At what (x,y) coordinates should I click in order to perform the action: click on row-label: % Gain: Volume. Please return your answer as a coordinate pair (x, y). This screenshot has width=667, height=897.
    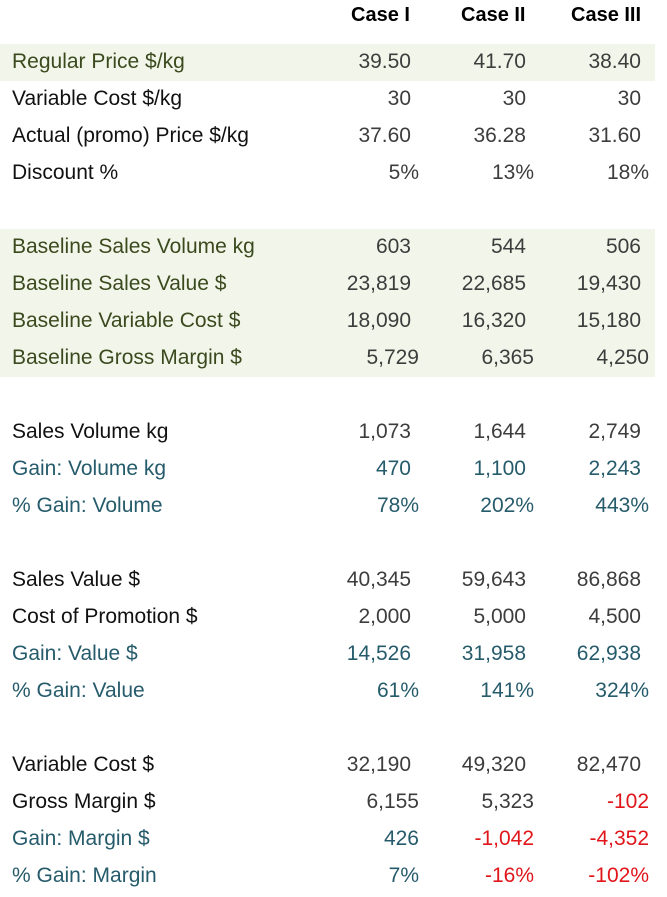
    Looking at the image, I should click on (87, 505).